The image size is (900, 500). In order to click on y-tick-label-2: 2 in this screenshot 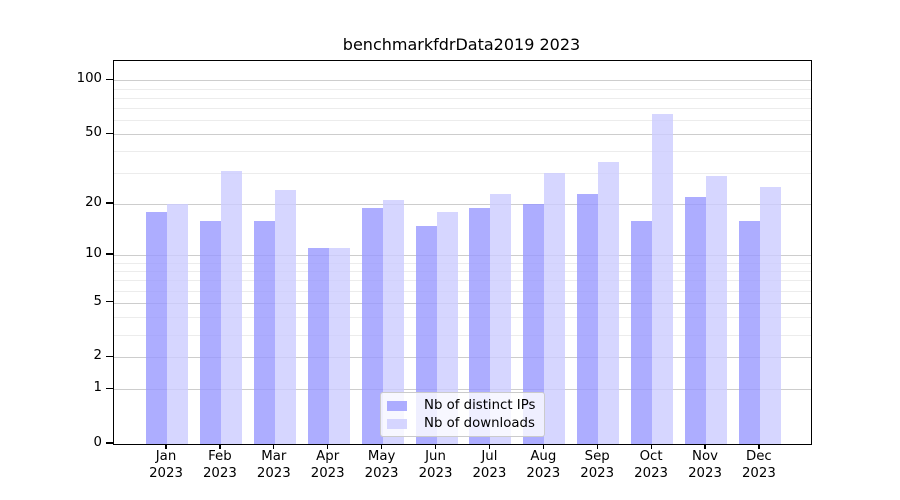, I will do `click(97, 356)`.